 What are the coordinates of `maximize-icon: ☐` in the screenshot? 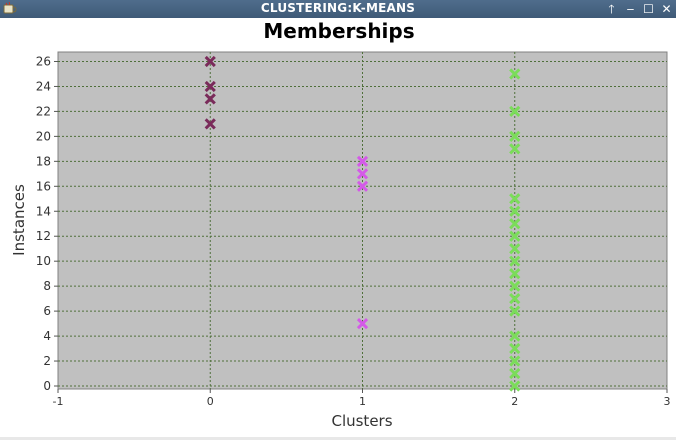 It's located at (648, 9).